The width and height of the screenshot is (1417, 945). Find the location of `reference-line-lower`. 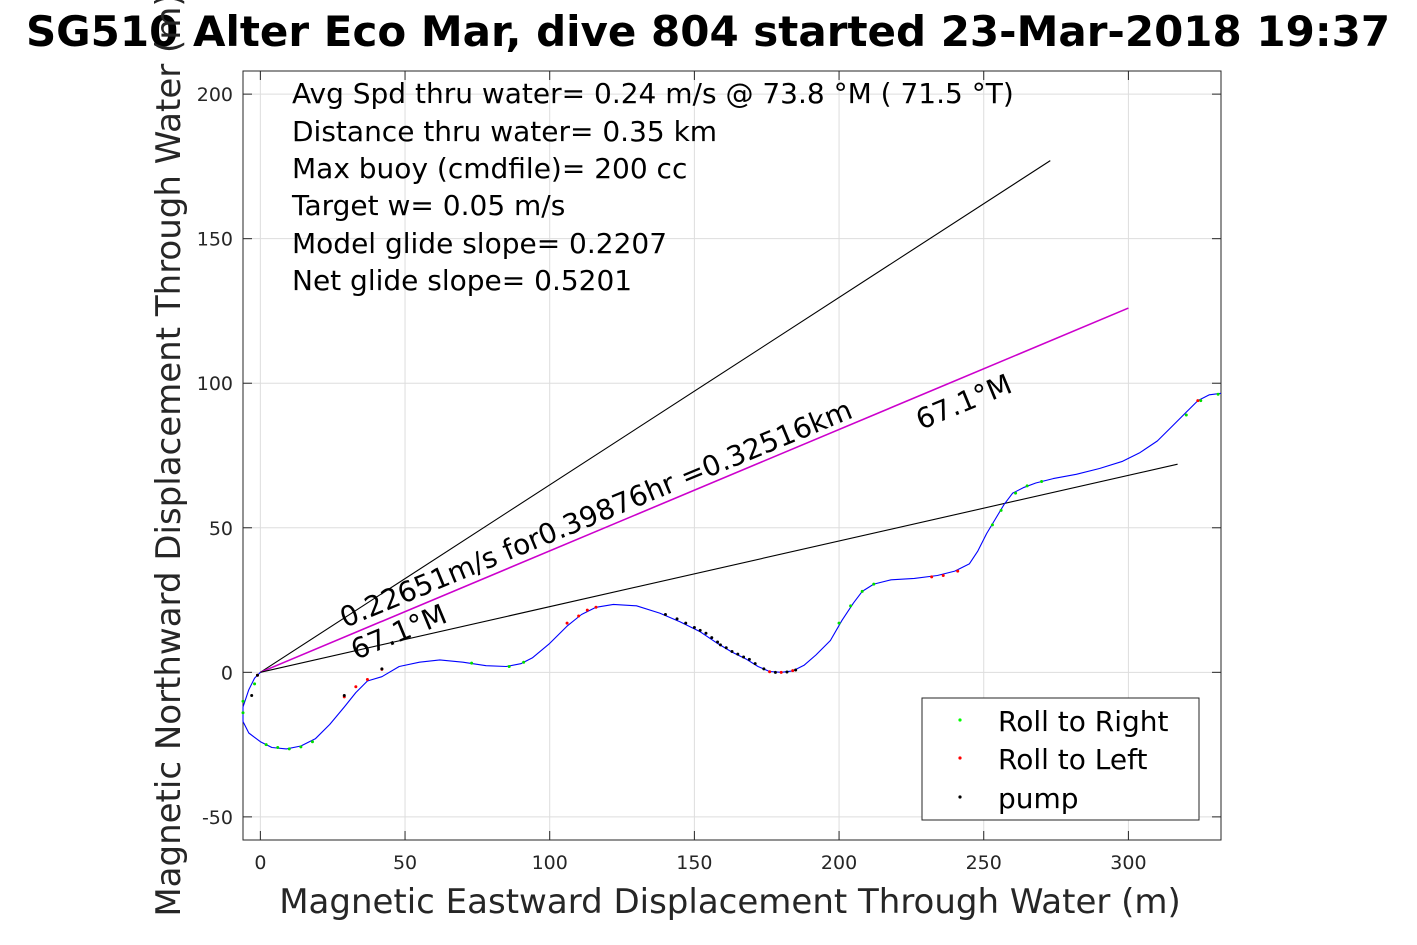

reference-line-lower is located at coordinates (719, 568).